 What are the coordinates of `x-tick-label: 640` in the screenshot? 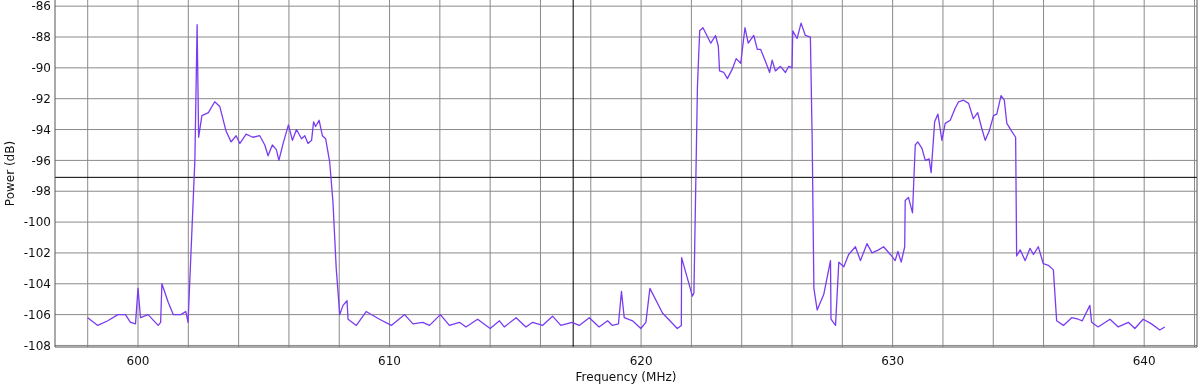 It's located at (1144, 361).